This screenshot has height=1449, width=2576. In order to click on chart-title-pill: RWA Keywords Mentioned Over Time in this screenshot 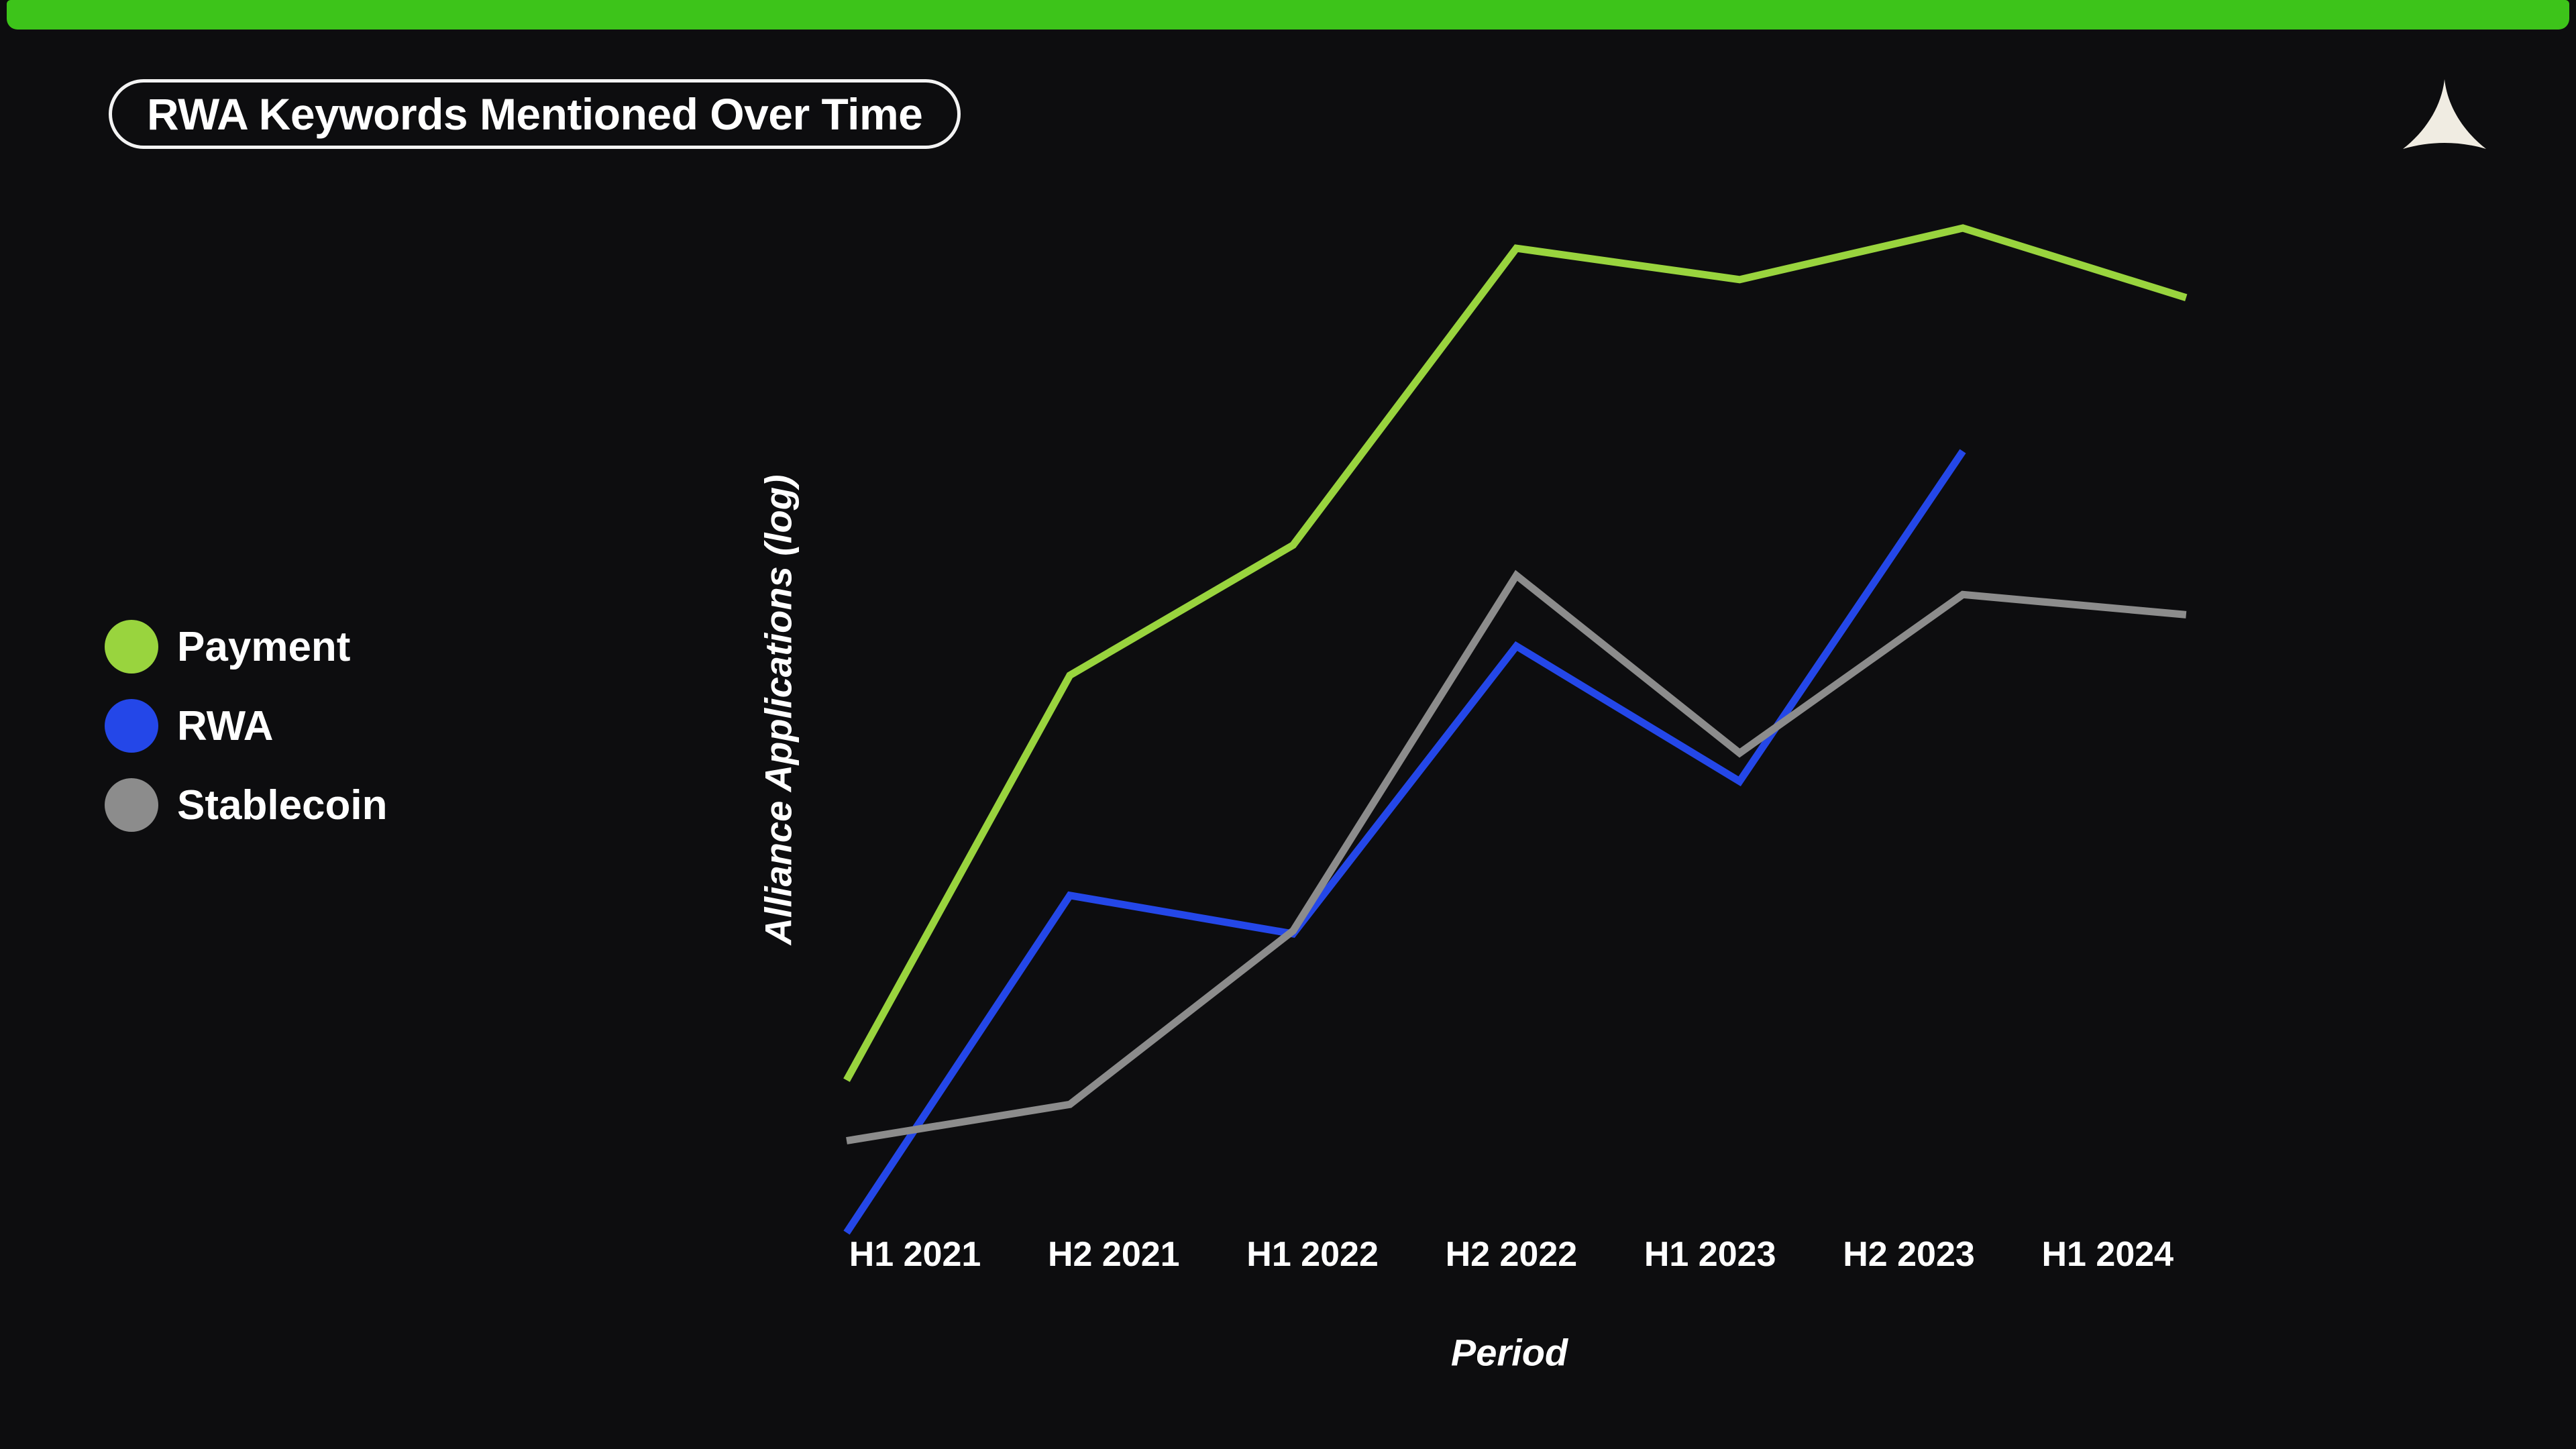, I will do `click(535, 114)`.